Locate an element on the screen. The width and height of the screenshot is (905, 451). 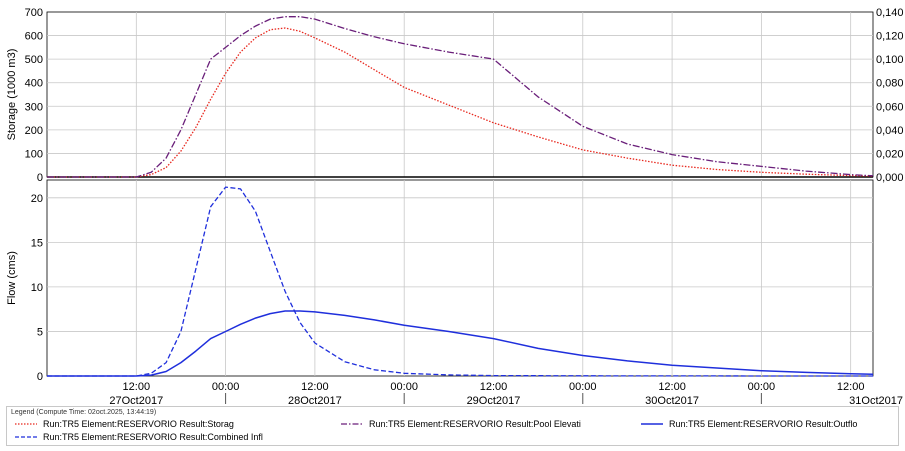
y-tick-label-storage: 600 is located at coordinates (34, 37).